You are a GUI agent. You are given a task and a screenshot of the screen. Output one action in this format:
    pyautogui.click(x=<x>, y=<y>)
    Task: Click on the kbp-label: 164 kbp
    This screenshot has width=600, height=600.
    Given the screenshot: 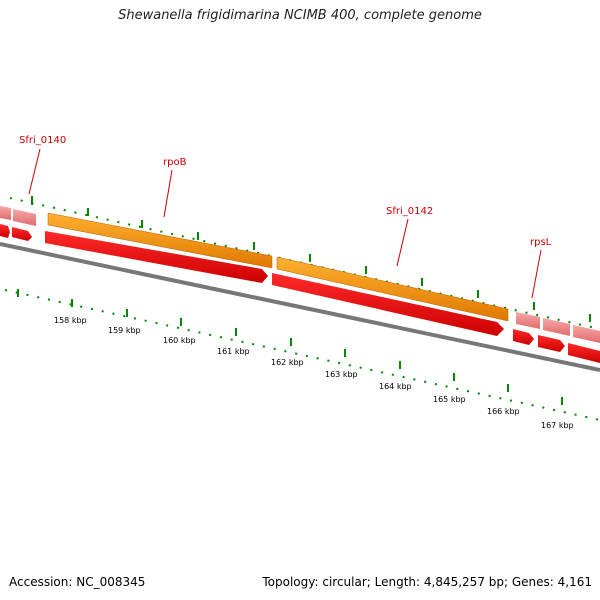 What is the action you would take?
    pyautogui.click(x=395, y=386)
    